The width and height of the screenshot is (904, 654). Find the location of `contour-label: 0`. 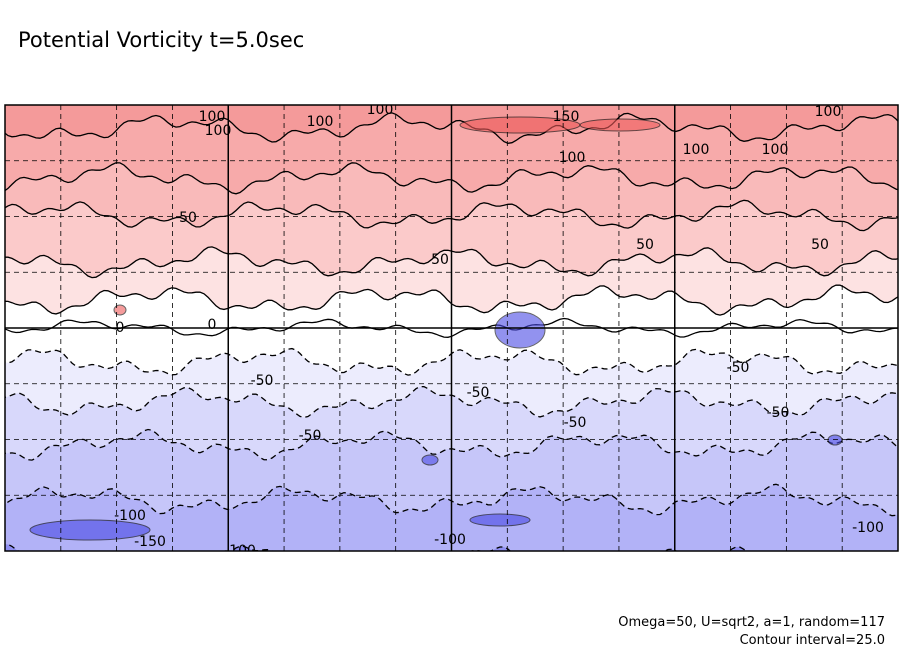

contour-label: 0 is located at coordinates (212, 325).